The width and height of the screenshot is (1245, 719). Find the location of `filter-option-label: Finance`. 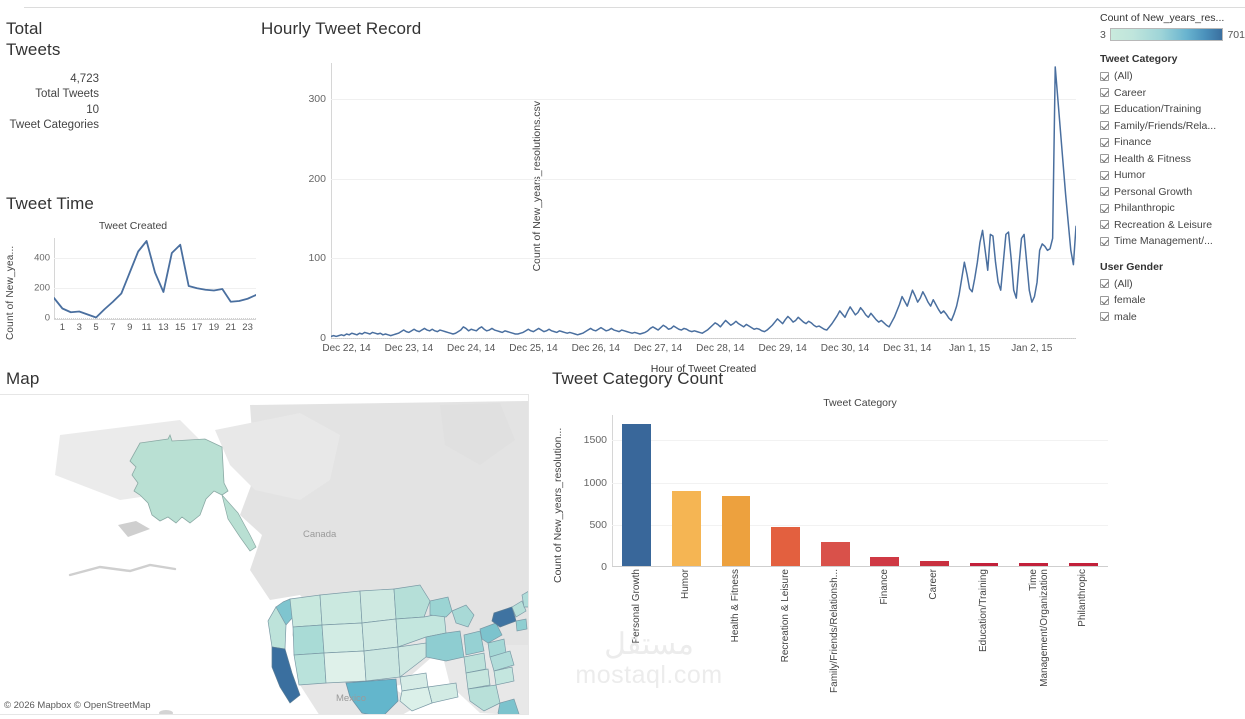

filter-option-label: Finance is located at coordinates (1133, 142).